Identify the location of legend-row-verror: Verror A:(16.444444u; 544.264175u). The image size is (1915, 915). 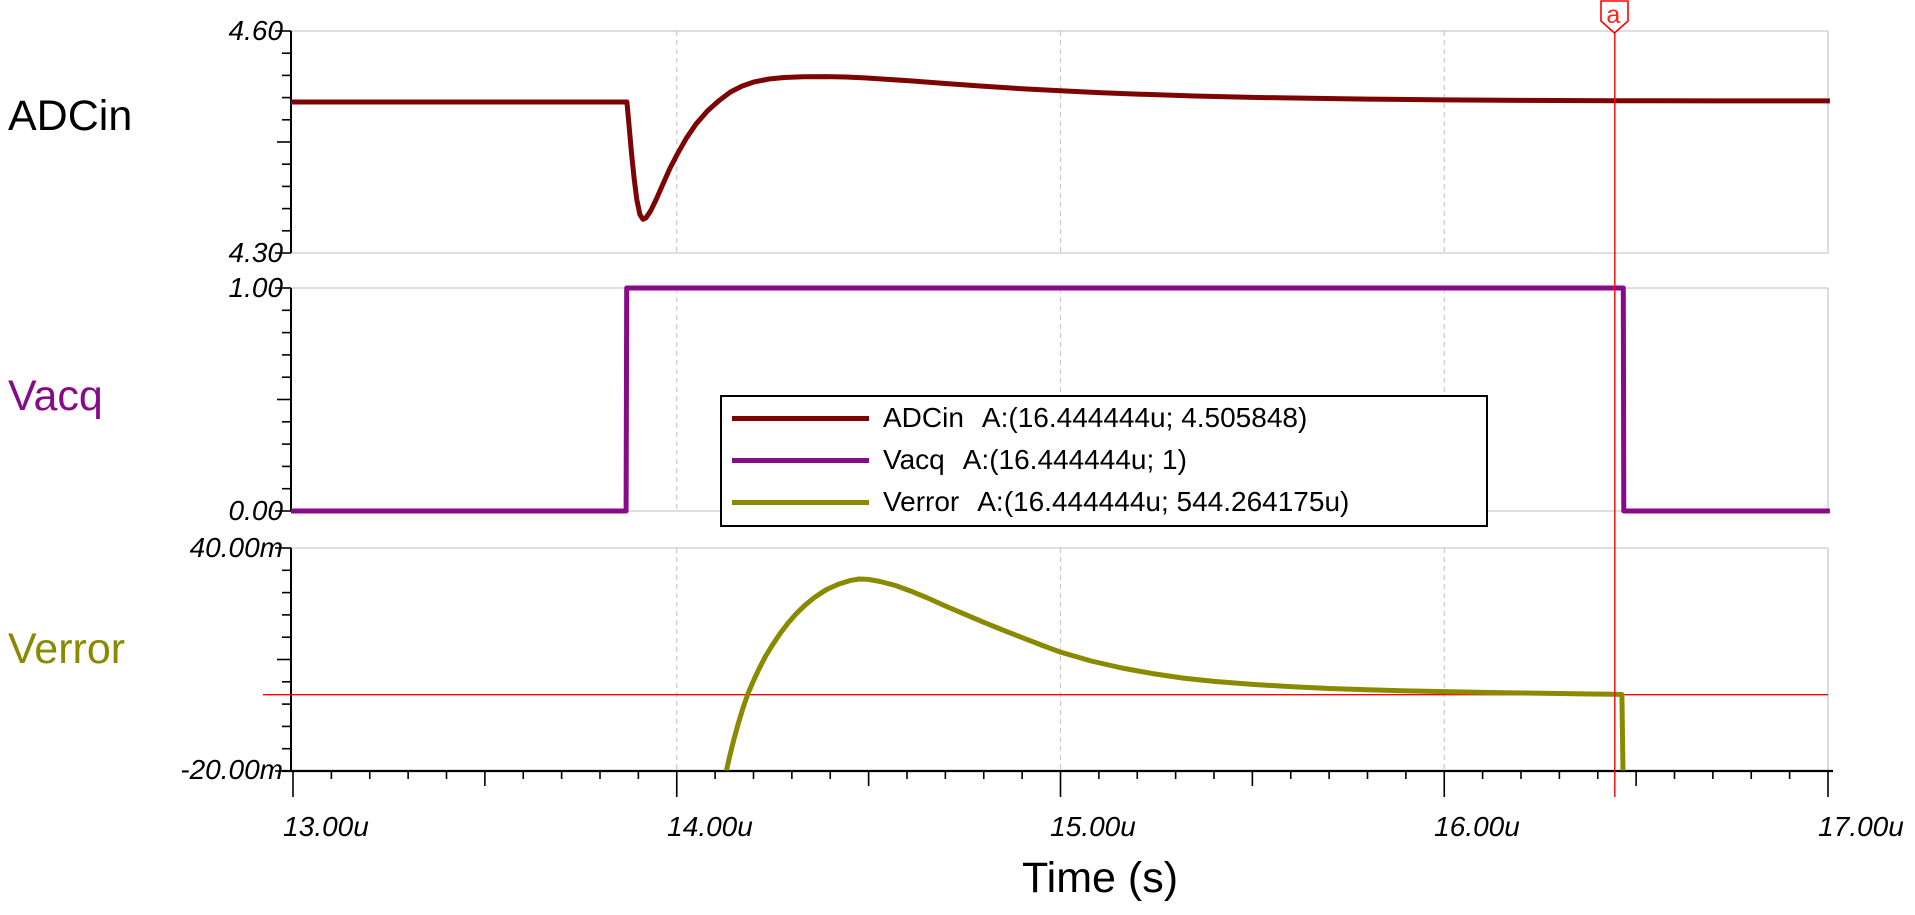
(1109, 502).